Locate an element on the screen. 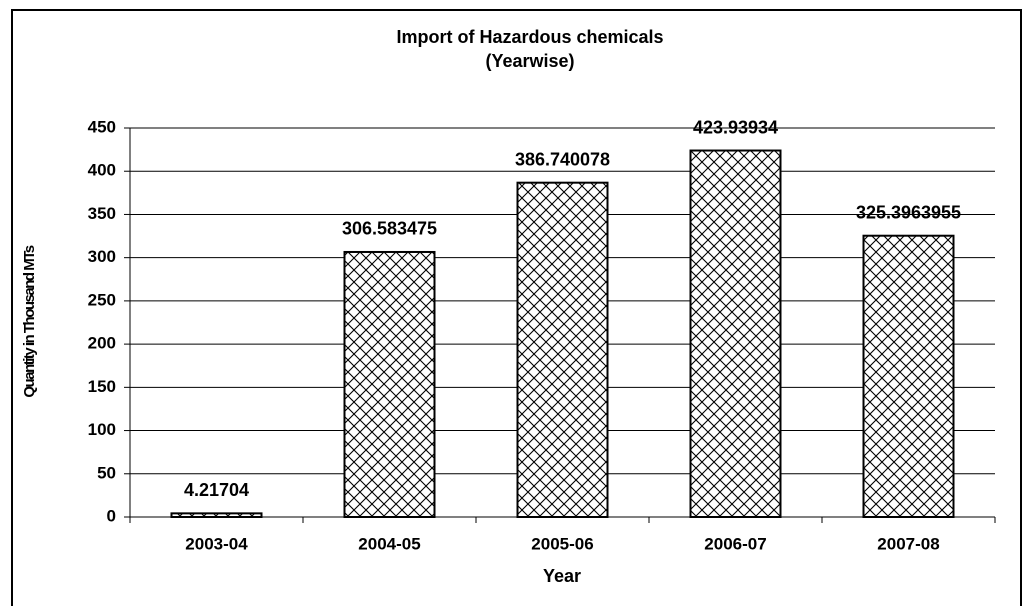 Image resolution: width=1029 pixels, height=606 pixels. data-label: 306.583475 is located at coordinates (389, 229).